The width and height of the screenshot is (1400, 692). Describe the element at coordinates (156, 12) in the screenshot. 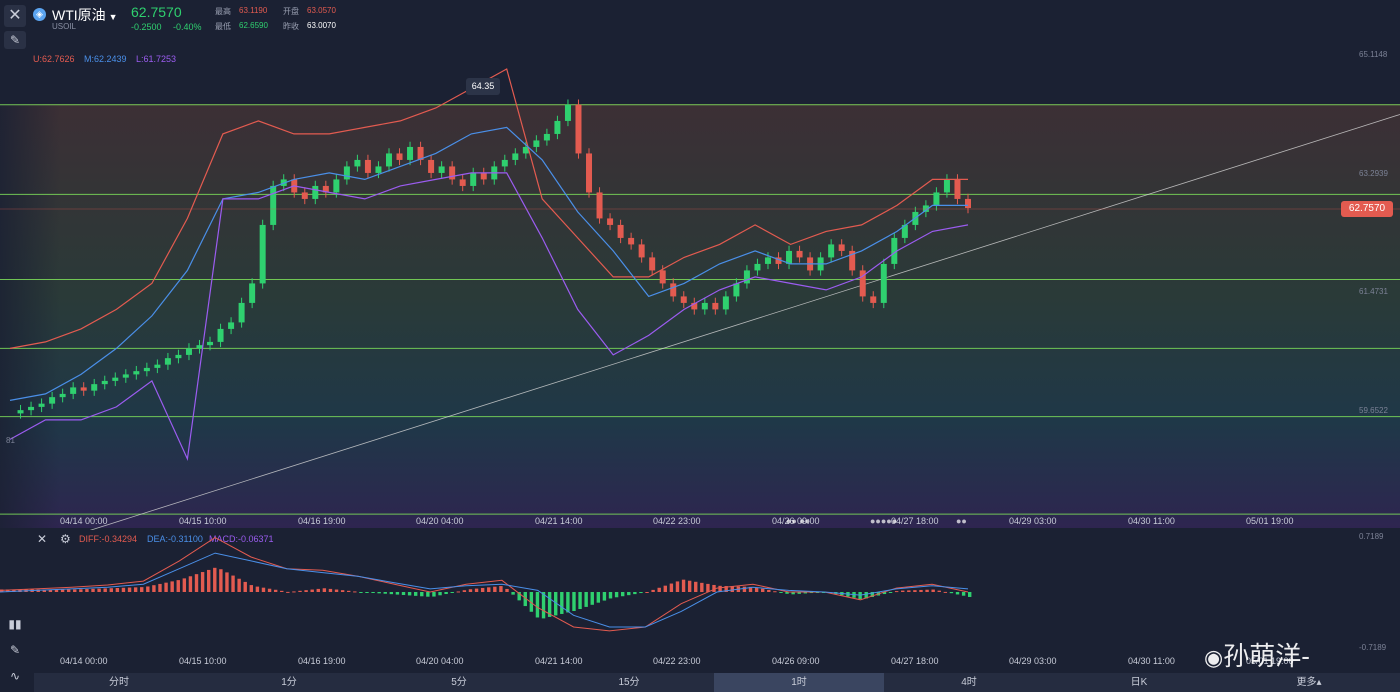

I see `last-price: 62.7570` at that location.